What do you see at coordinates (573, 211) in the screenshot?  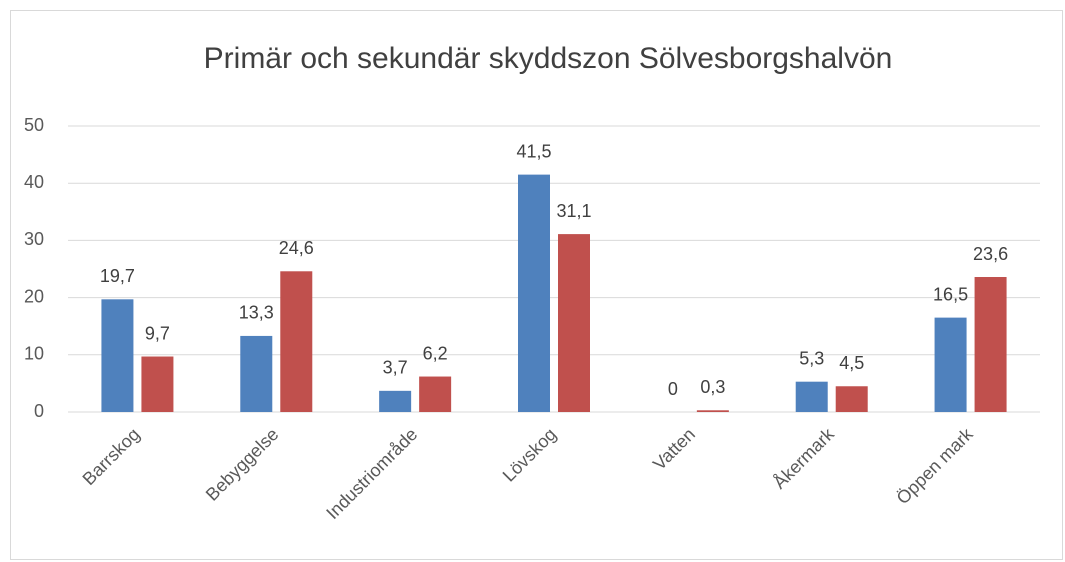 I see `data-label: 31,1` at bounding box center [573, 211].